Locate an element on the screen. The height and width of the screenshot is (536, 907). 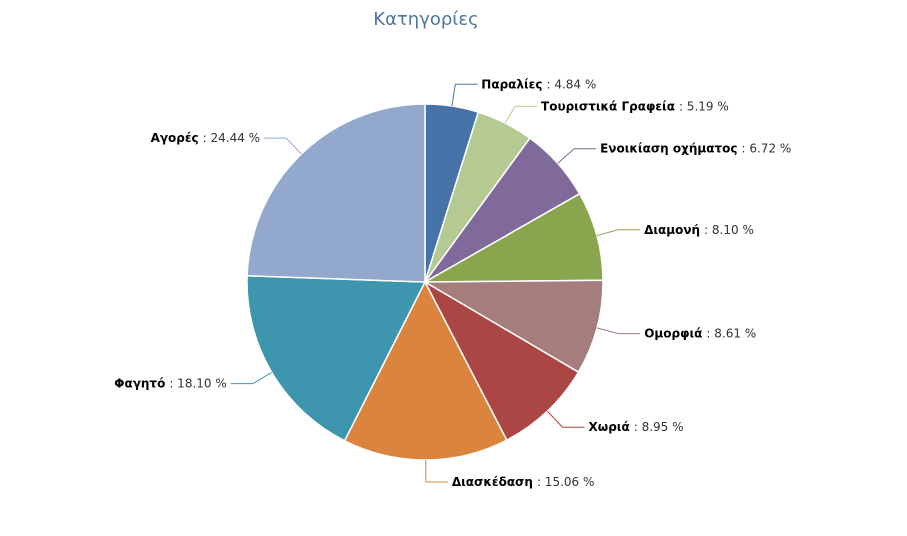
data-label: Αγορές : 24.44 % is located at coordinates (206, 138).